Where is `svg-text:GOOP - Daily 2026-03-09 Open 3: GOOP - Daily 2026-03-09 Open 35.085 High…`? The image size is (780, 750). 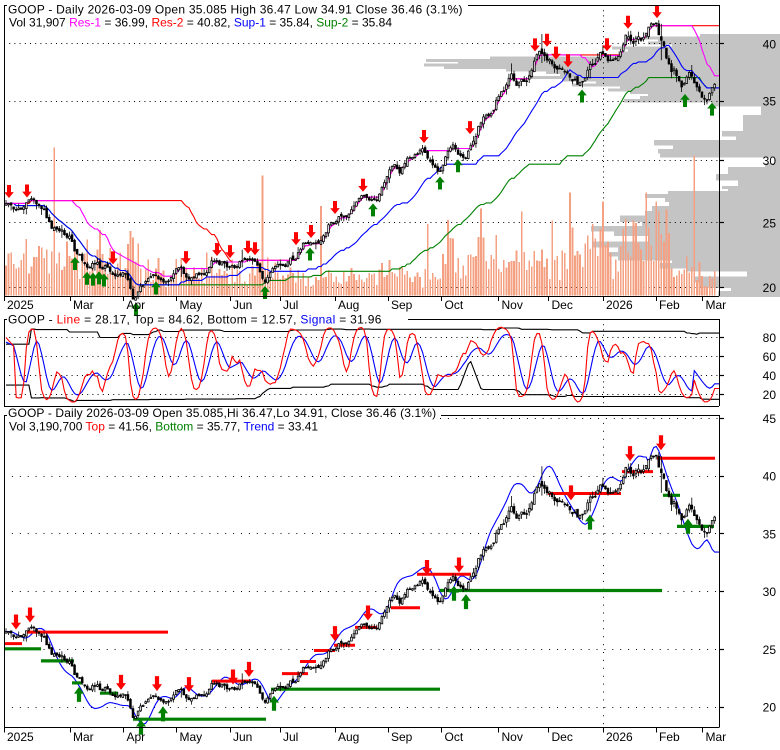 svg-text:GOOP - Daily 2026-03-09 Open 3: GOOP - Daily 2026-03-09 Open 35.085 High… is located at coordinates (235, 10).